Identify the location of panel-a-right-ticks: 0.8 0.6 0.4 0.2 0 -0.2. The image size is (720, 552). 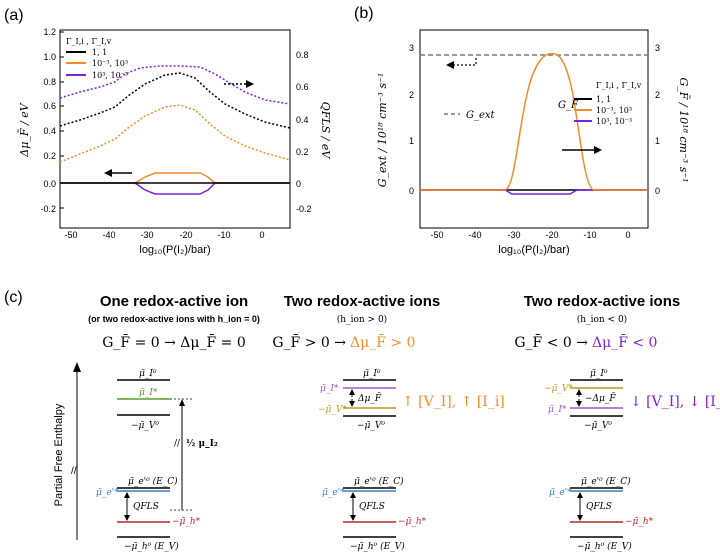
(304, 132).